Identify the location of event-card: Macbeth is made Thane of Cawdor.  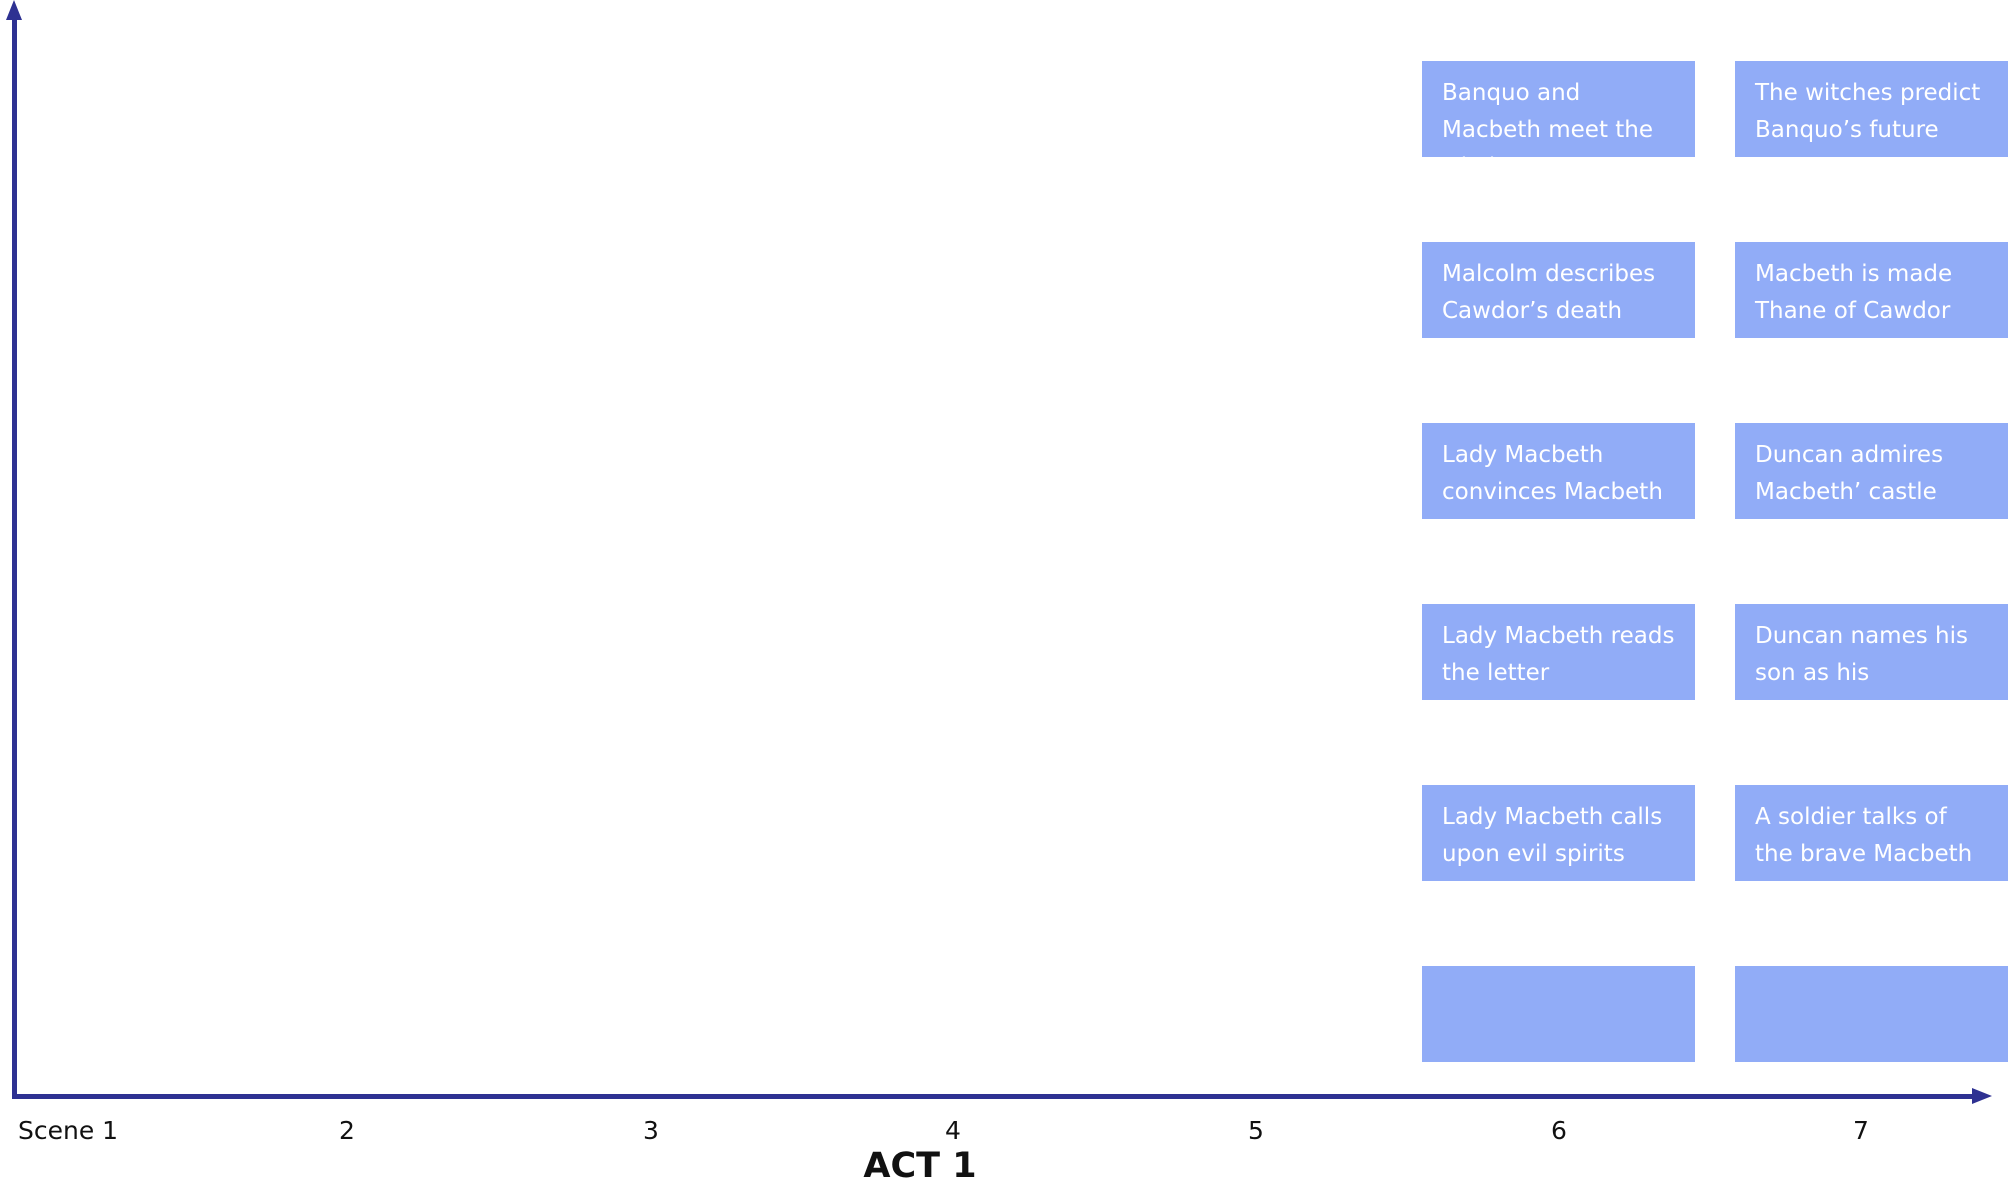
(1871, 290).